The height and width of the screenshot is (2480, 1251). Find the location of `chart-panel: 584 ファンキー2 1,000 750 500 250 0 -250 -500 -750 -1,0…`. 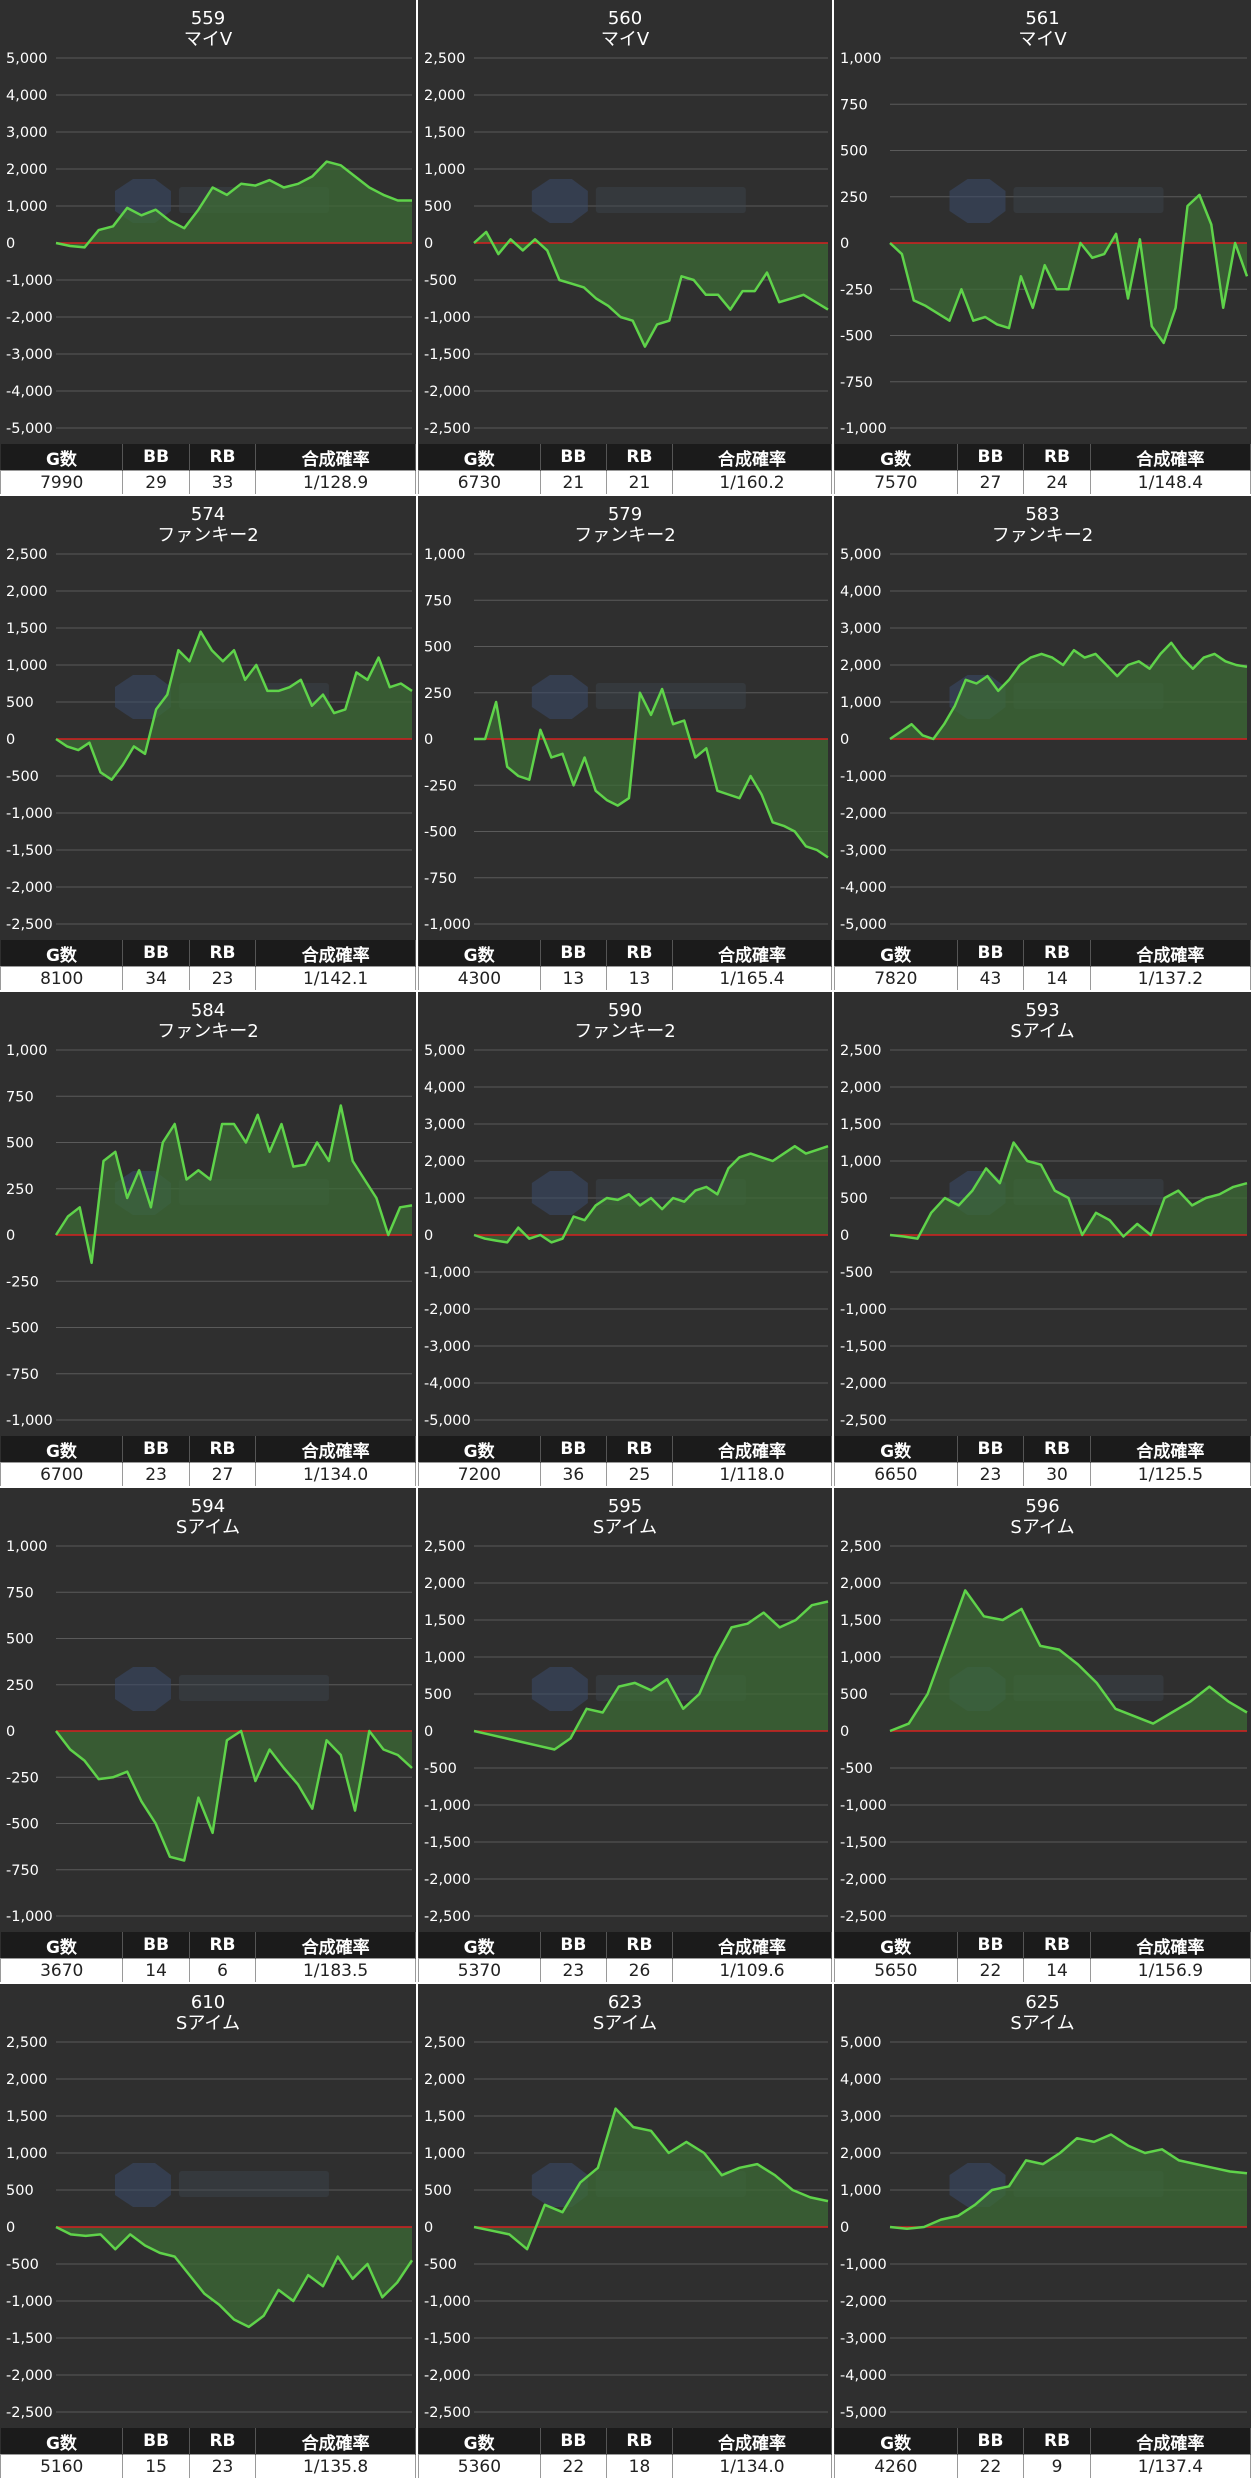

chart-panel: 584 ファンキー2 1,000 750 500 250 0 -250 -500 -750 -1,0… is located at coordinates (208, 1239).